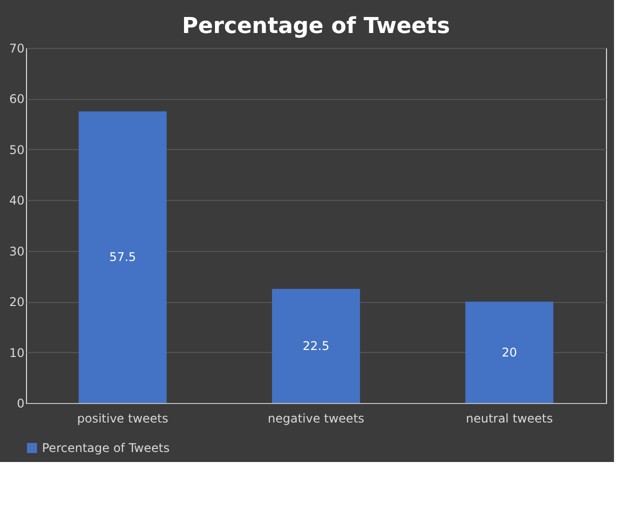  What do you see at coordinates (16, 201) in the screenshot?
I see `y-tick-label: 40` at bounding box center [16, 201].